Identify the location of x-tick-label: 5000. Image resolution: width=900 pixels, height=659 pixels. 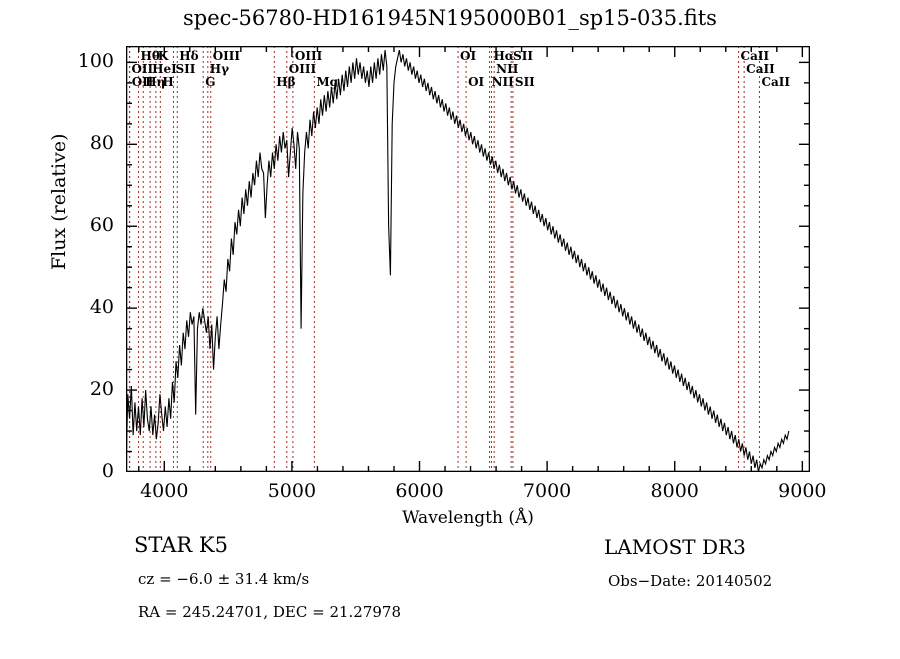
(292, 491).